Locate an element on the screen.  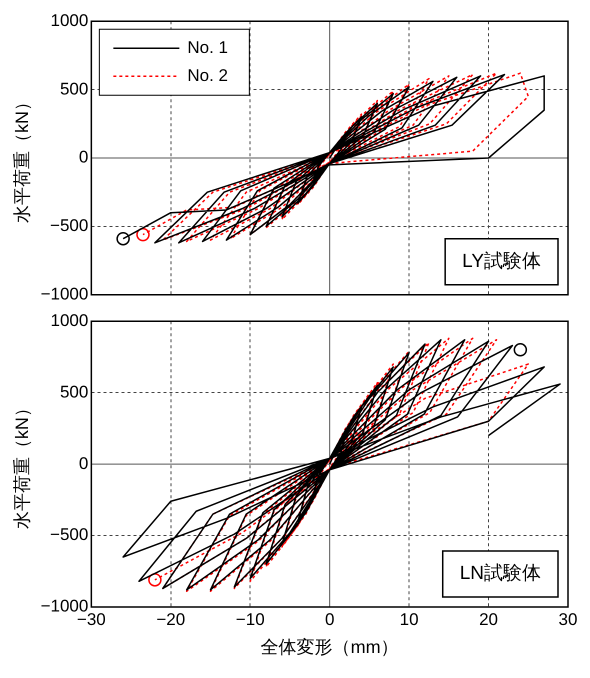
x-tick-label: 0 is located at coordinates (329, 619).